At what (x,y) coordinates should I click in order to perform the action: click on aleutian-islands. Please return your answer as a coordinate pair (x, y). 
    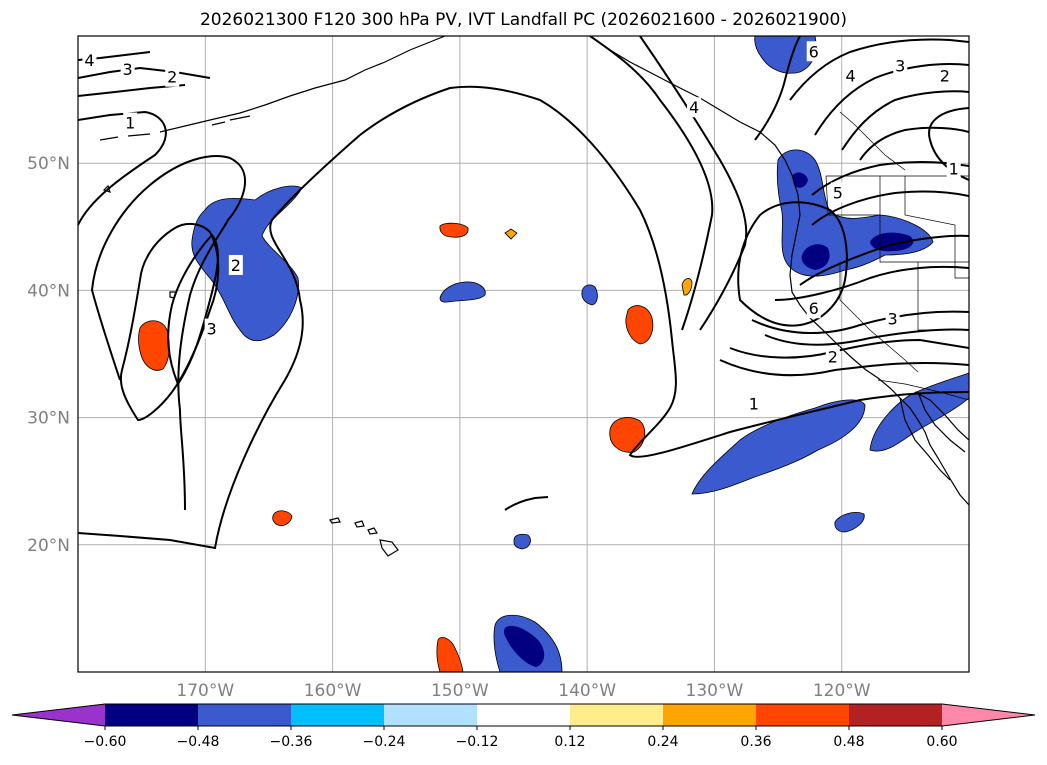
    Looking at the image, I should click on (175, 128).